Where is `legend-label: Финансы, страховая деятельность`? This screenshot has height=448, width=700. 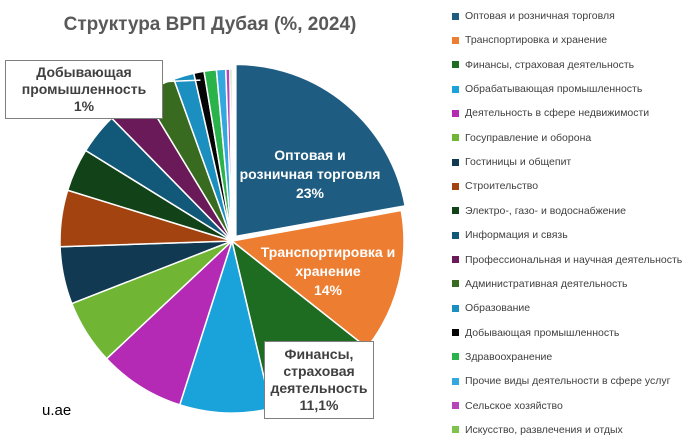
legend-label: Финансы, страховая деятельность is located at coordinates (550, 64).